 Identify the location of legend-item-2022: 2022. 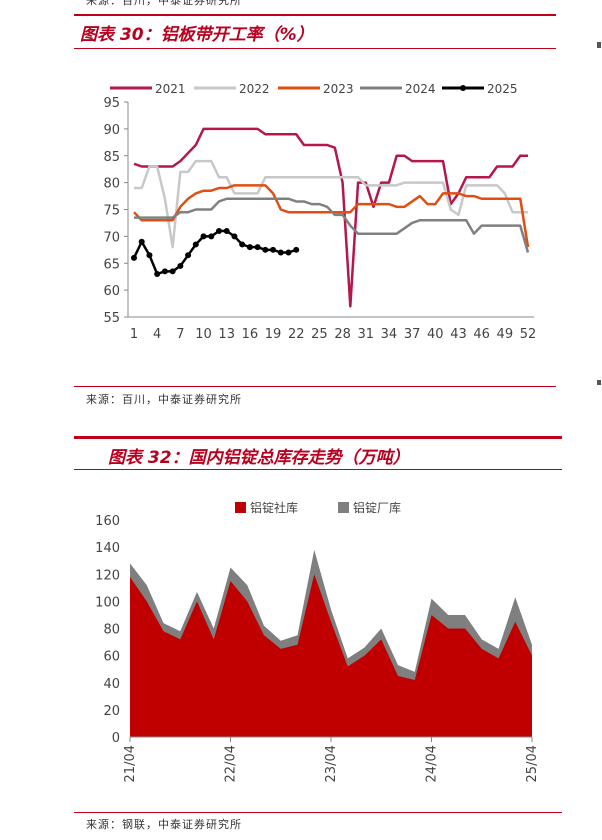
(232, 89).